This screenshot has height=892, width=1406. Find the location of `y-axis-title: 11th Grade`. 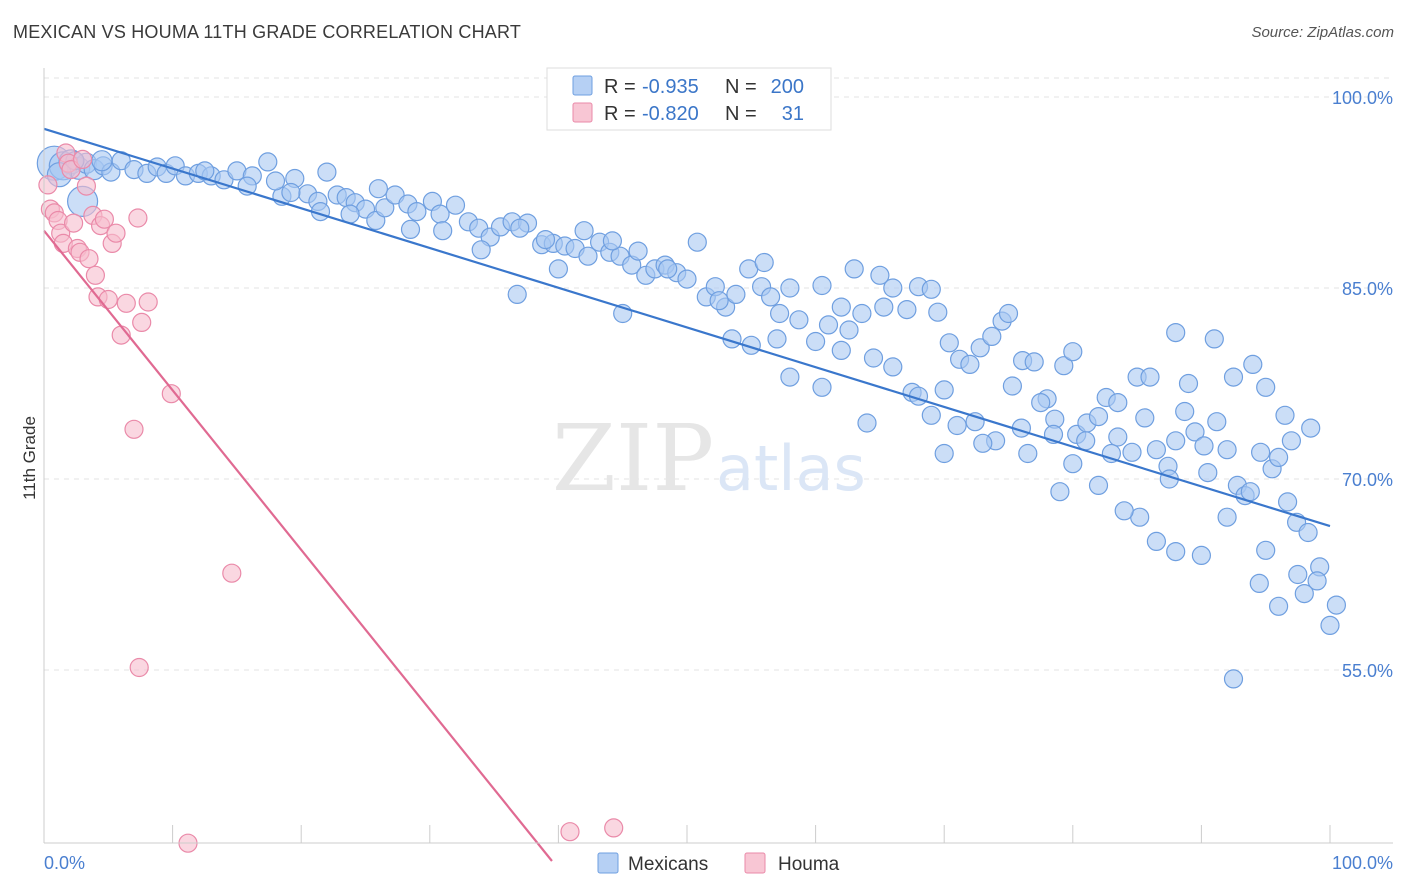

y-axis-title: 11th Grade is located at coordinates (29, 458).